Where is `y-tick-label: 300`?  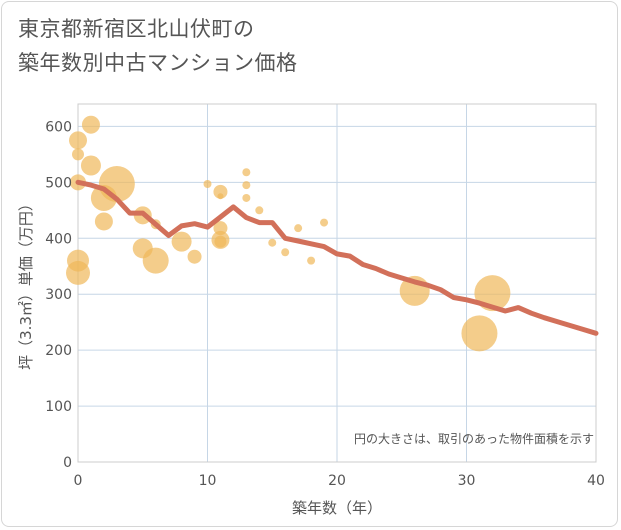 y-tick-label: 300 is located at coordinates (58, 295).